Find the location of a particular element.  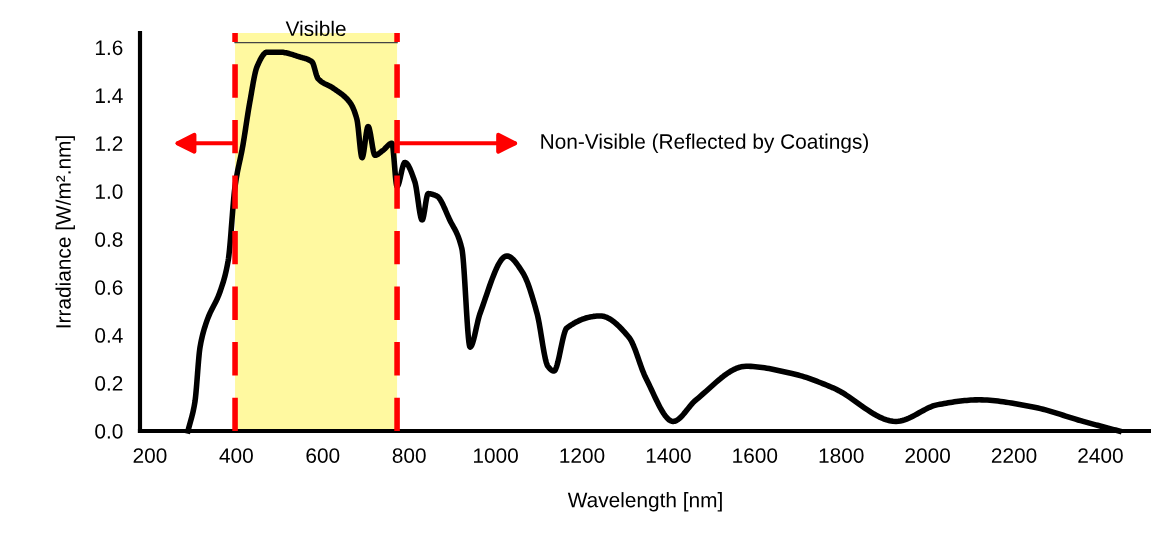

y-tick-label: 0.6 is located at coordinates (109, 287).